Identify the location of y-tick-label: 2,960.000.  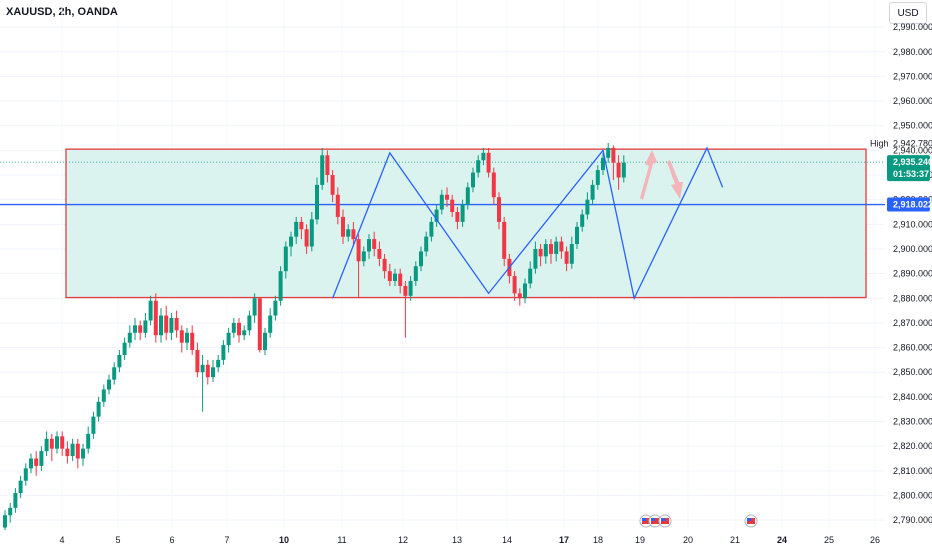
(912, 101).